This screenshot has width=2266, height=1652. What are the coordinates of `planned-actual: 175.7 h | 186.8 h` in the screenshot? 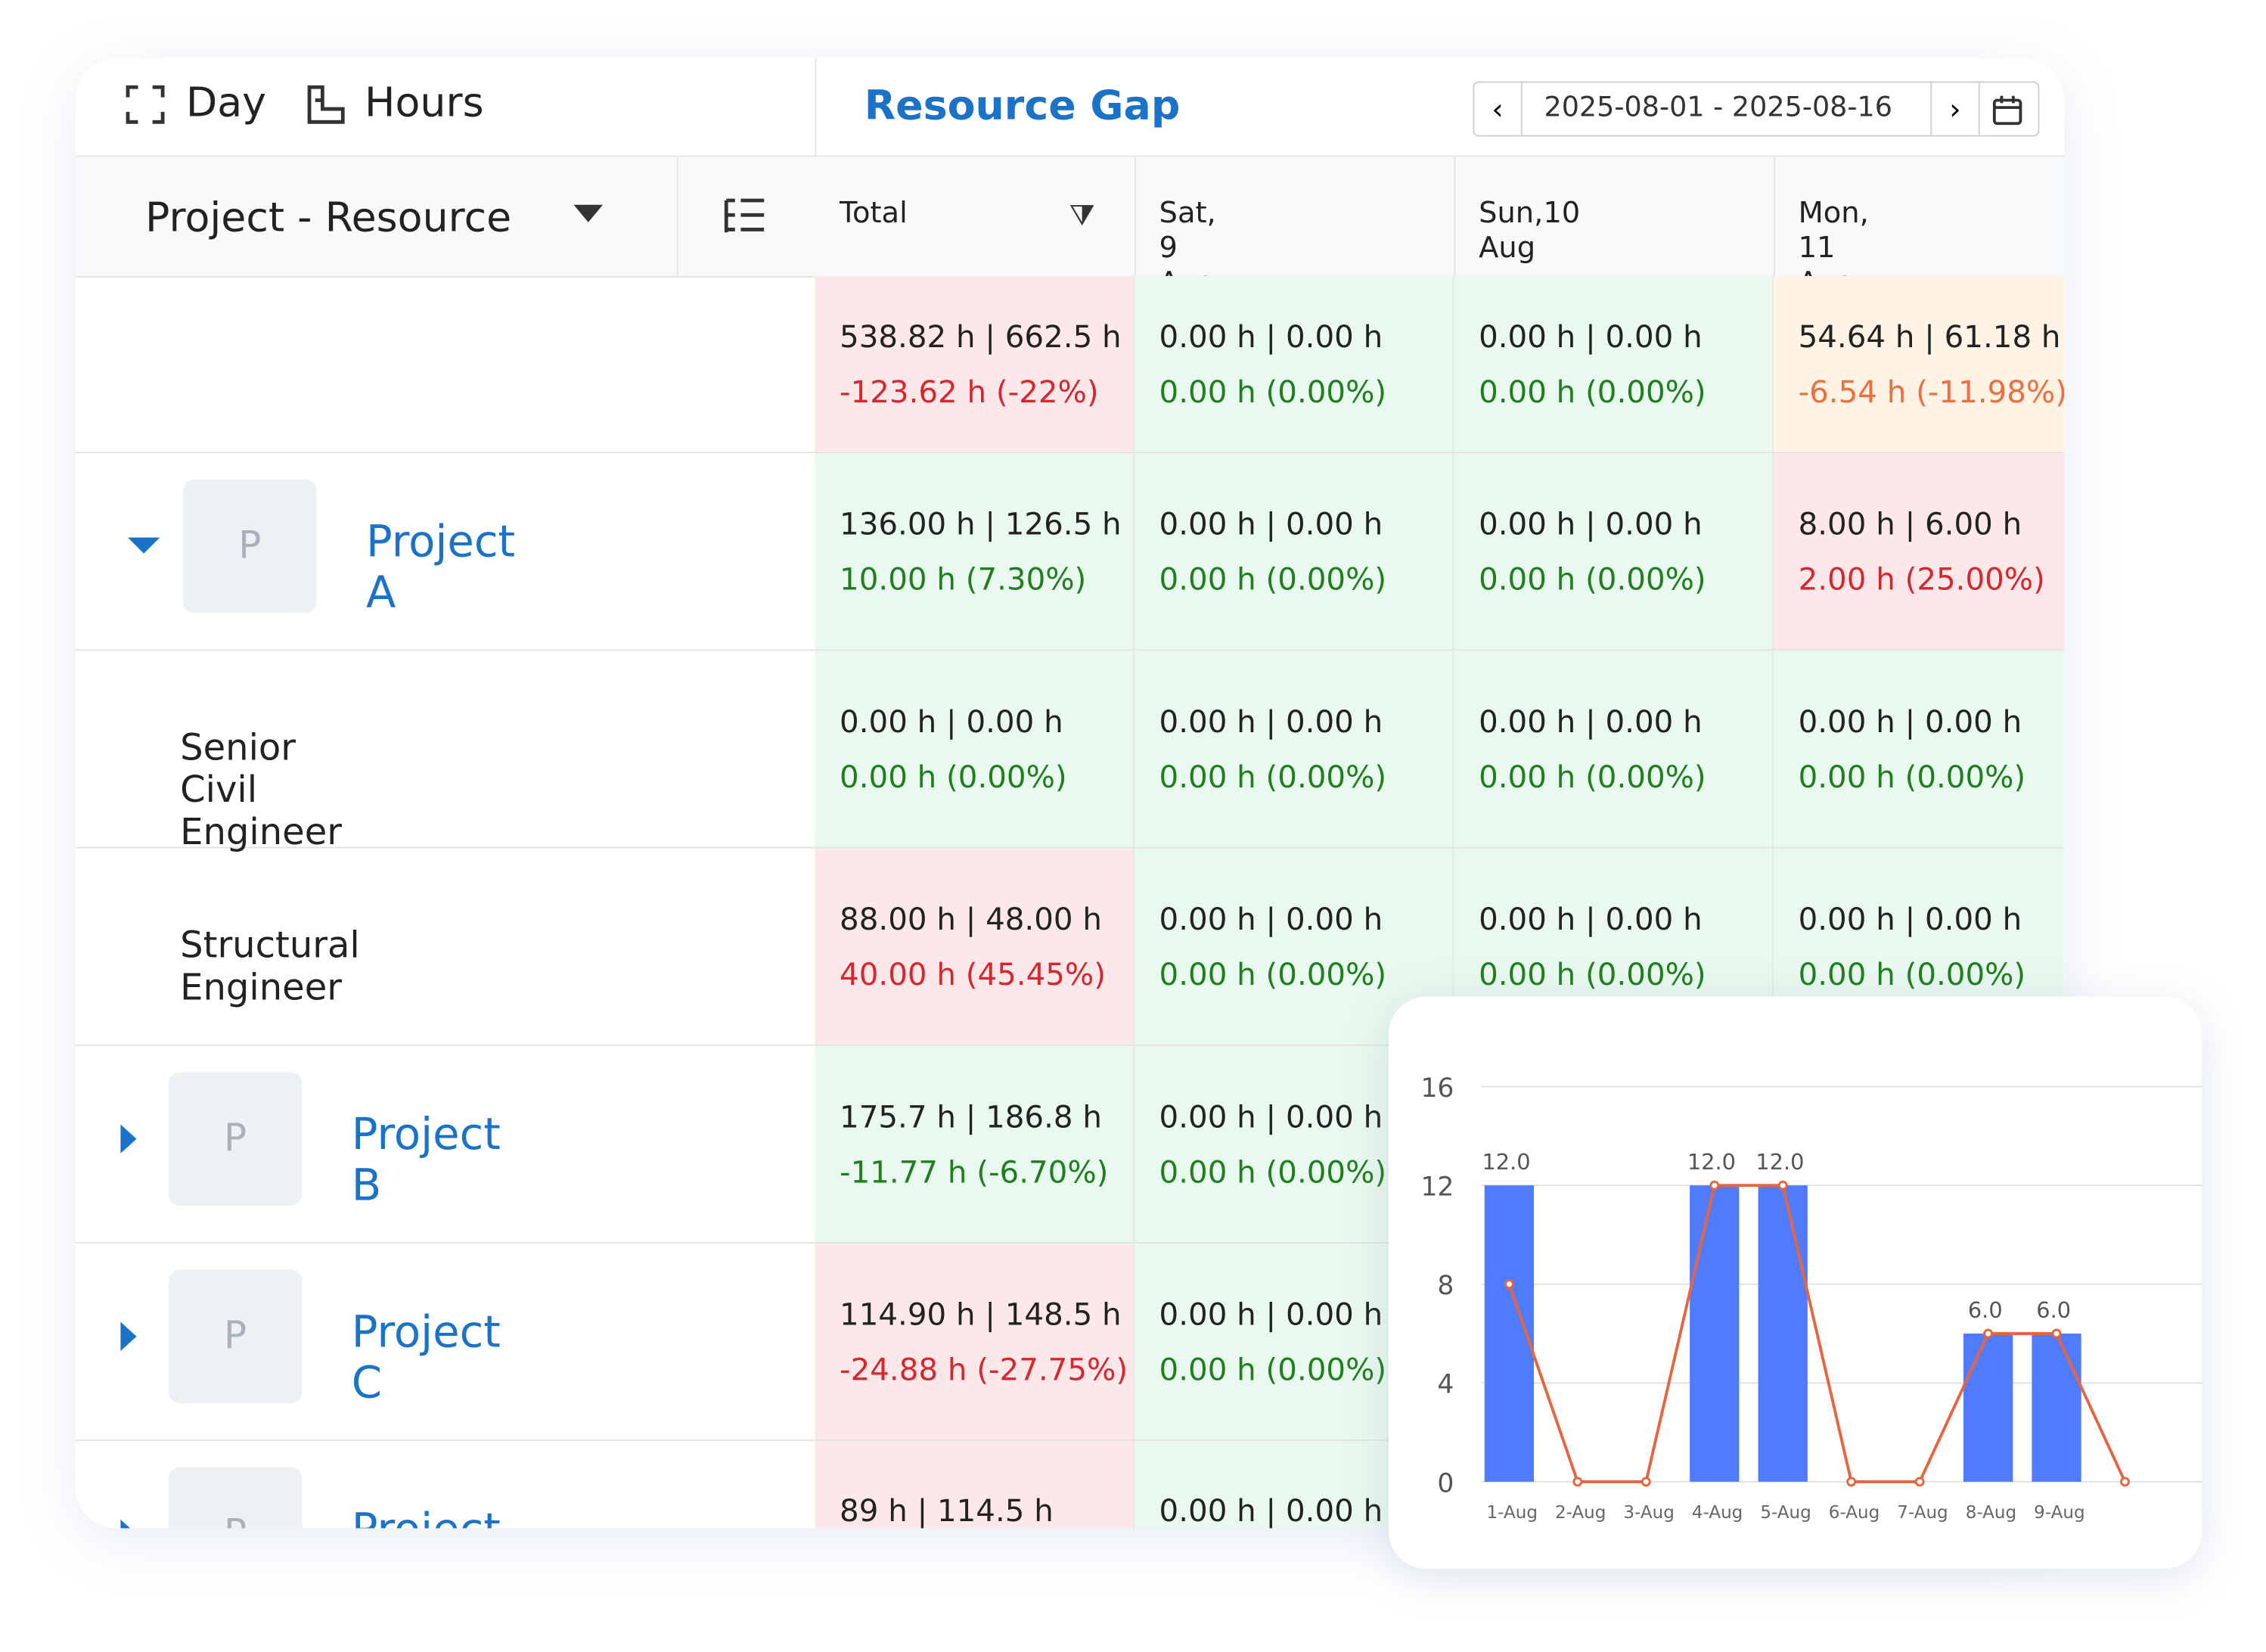 It's located at (971, 1116).